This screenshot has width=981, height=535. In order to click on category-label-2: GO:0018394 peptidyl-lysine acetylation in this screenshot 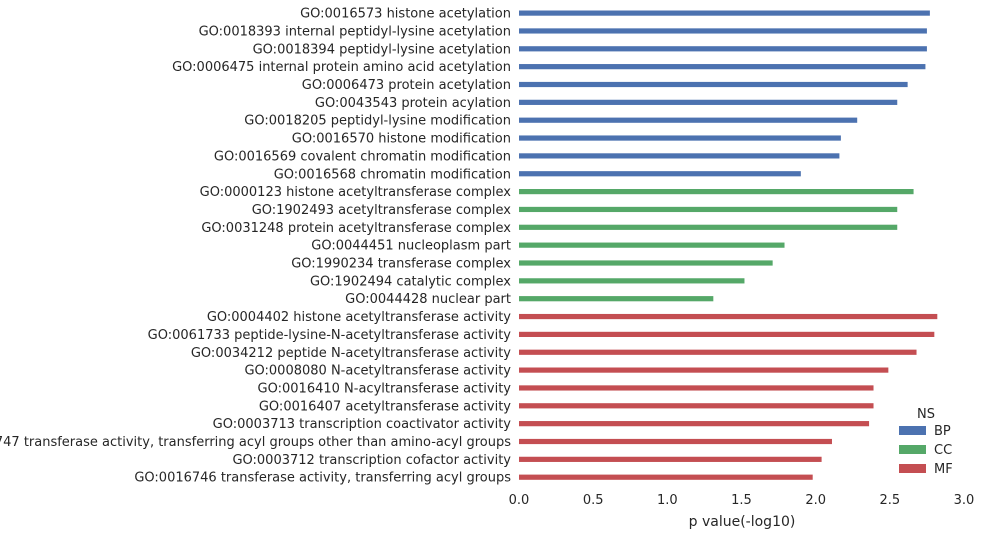, I will do `click(382, 49)`.